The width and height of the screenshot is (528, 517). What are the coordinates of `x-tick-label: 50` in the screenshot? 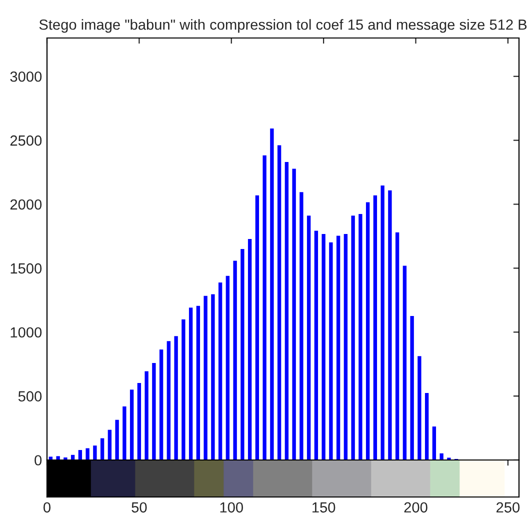 It's located at (139, 507).